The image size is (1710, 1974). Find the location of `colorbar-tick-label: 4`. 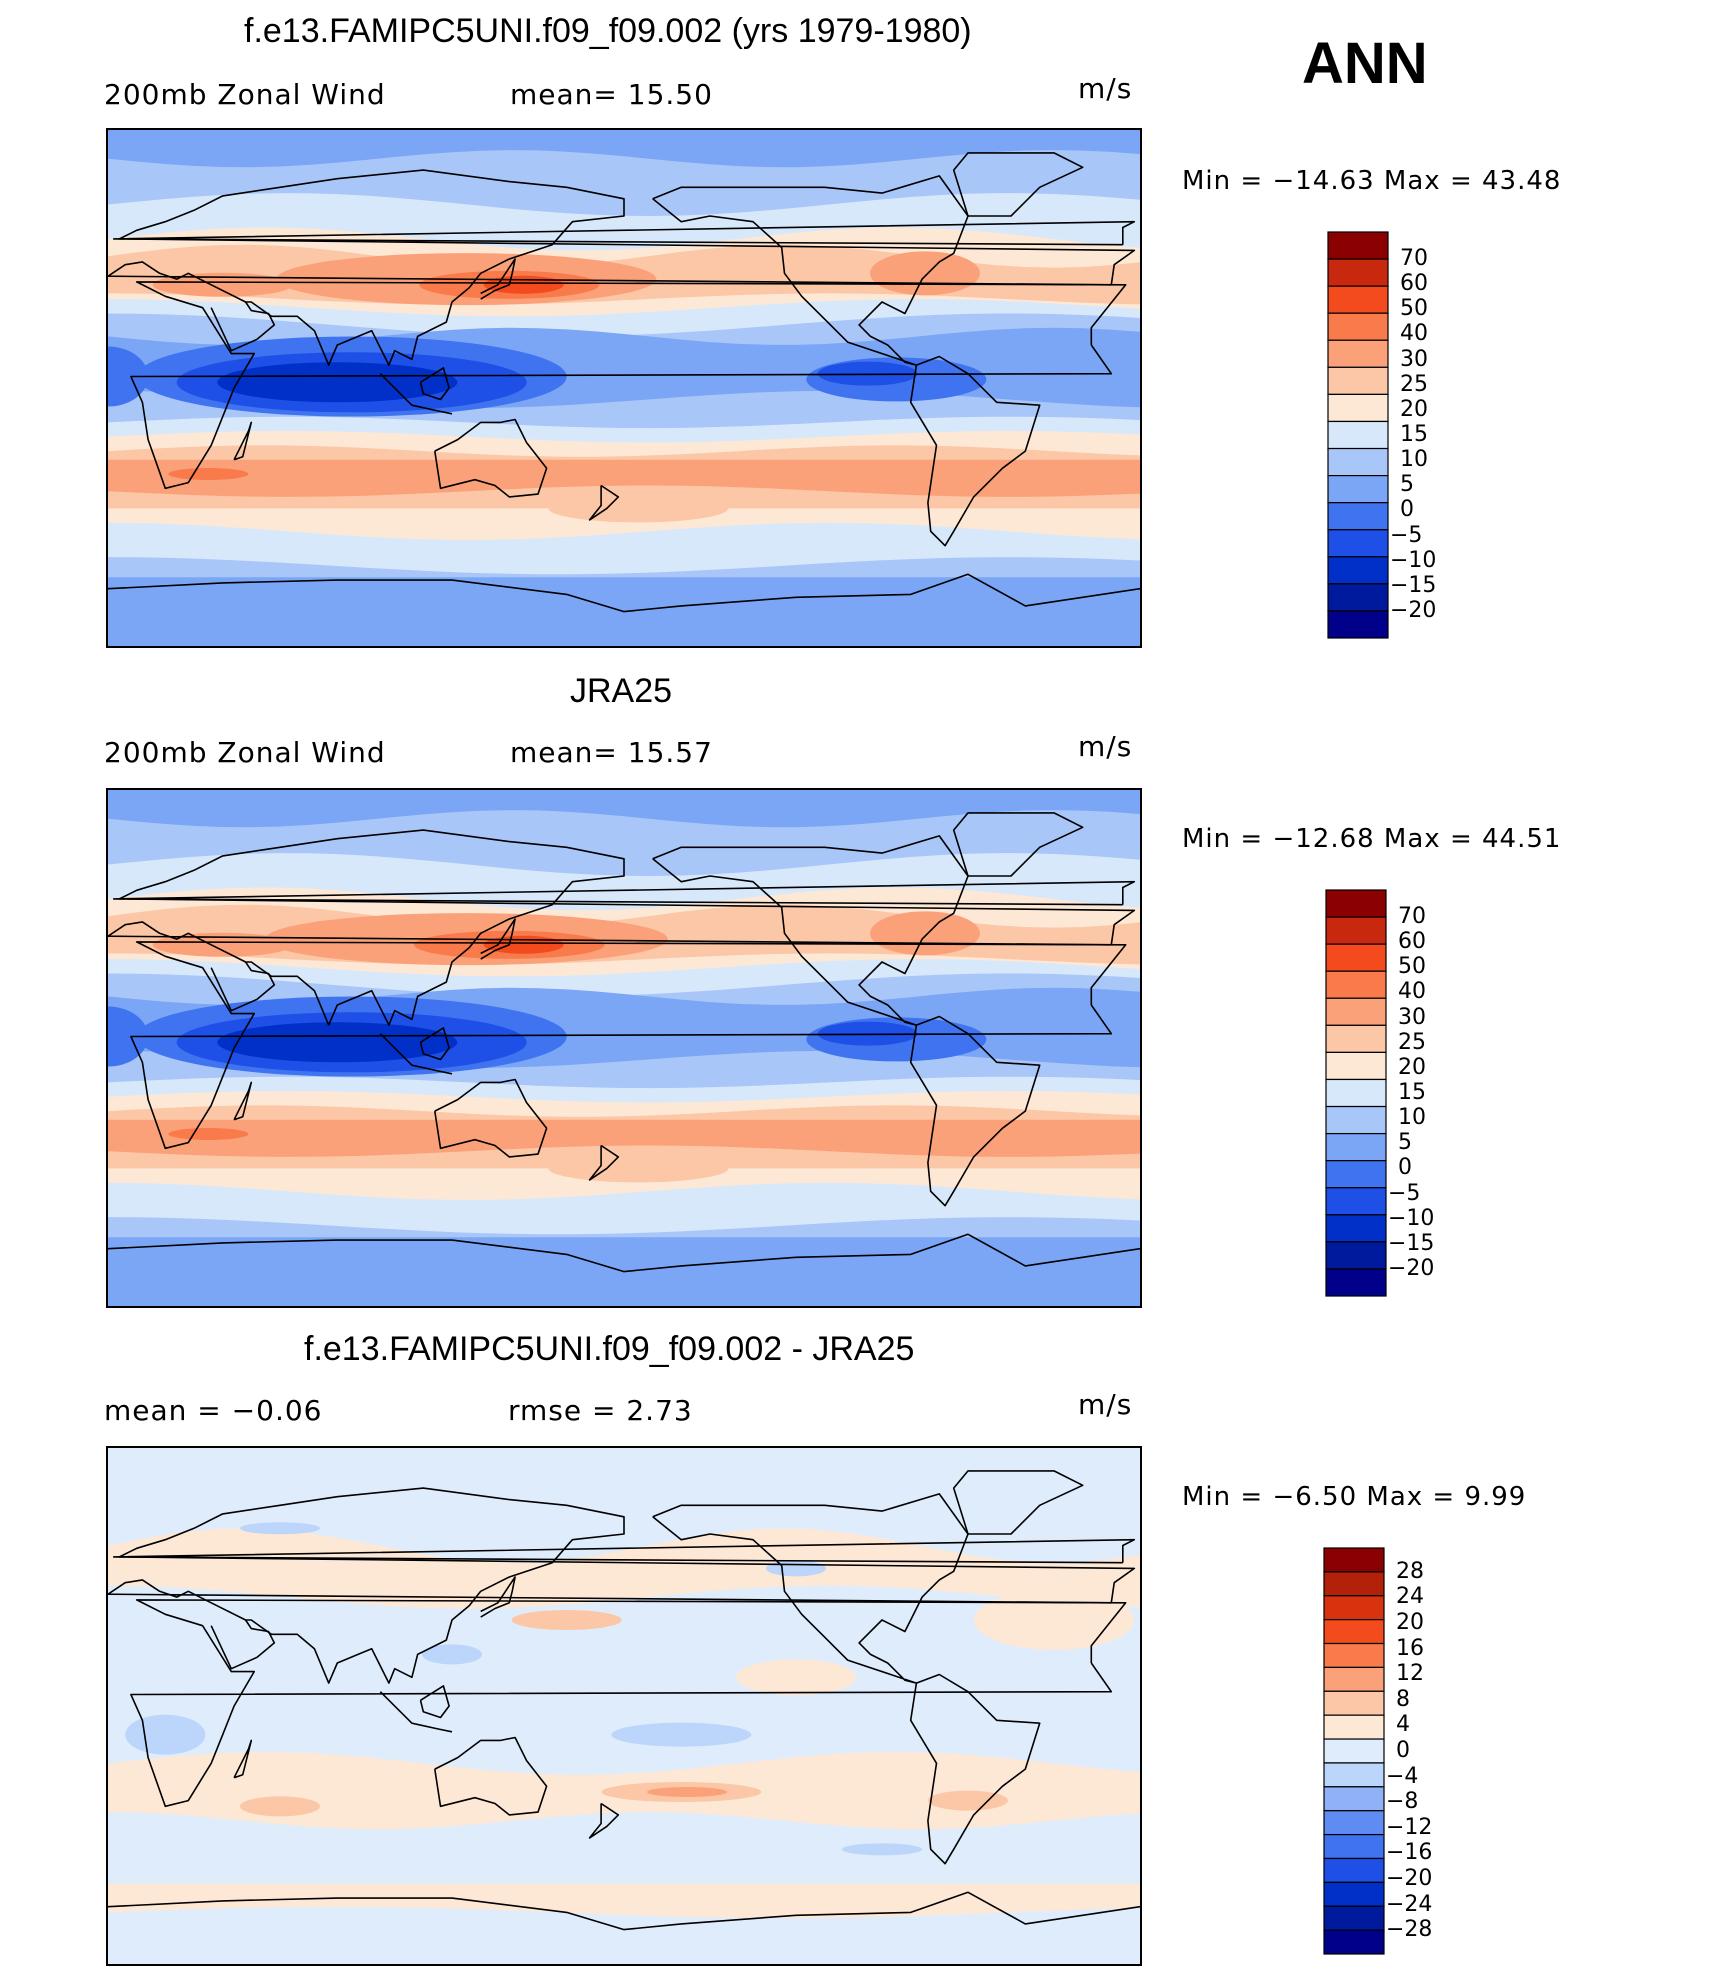

colorbar-tick-label: 4 is located at coordinates (1403, 1725).